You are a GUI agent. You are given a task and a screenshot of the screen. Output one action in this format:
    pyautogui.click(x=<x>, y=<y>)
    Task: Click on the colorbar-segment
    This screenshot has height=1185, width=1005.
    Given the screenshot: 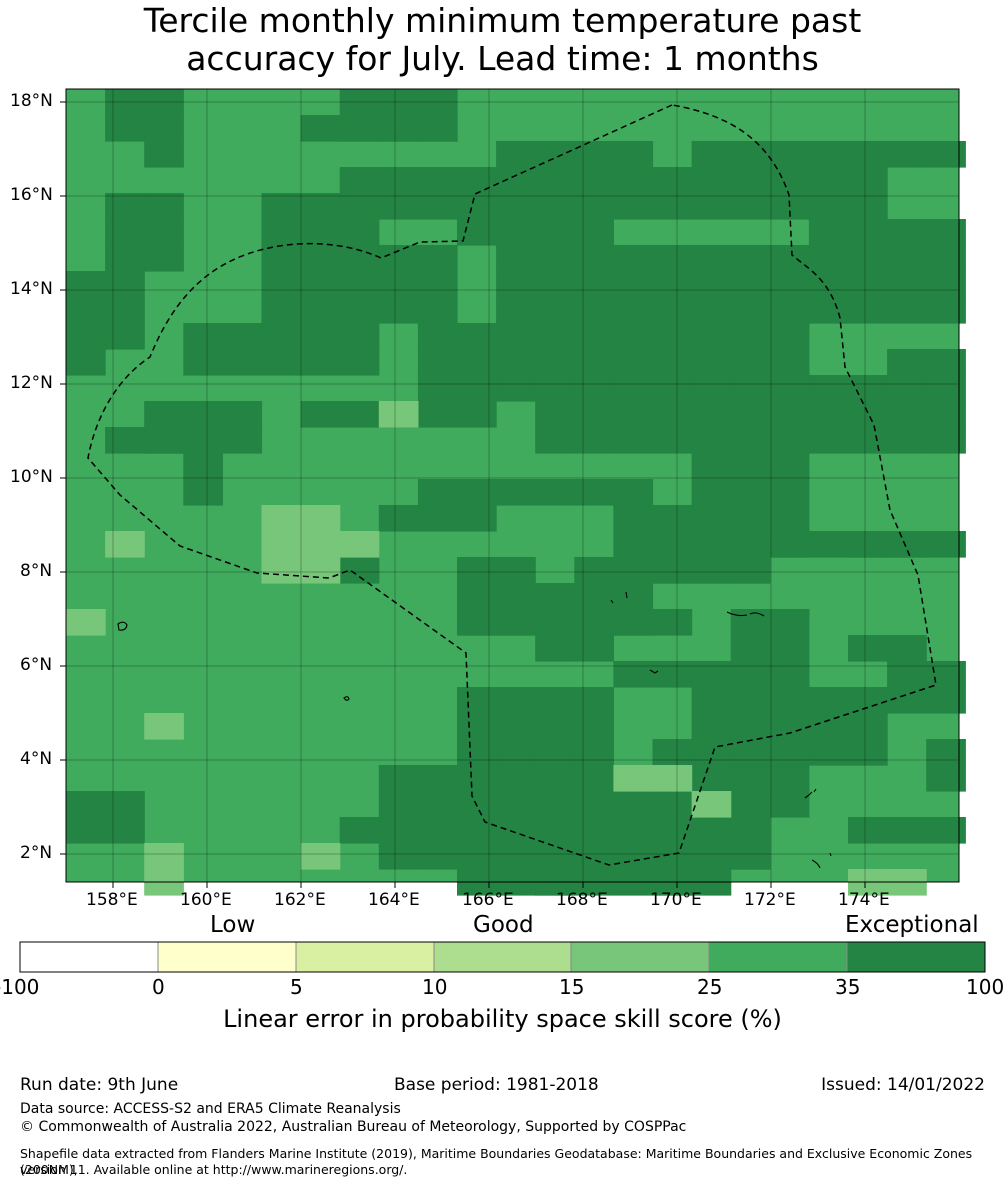 What is the action you would take?
    pyautogui.click(x=640, y=957)
    